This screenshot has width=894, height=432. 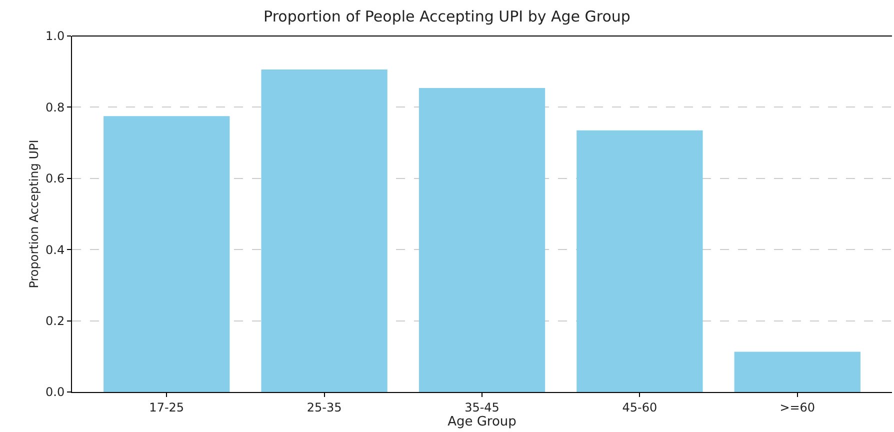 I want to click on y-axis-title: Proportion Accepting UPI, so click(x=34, y=214).